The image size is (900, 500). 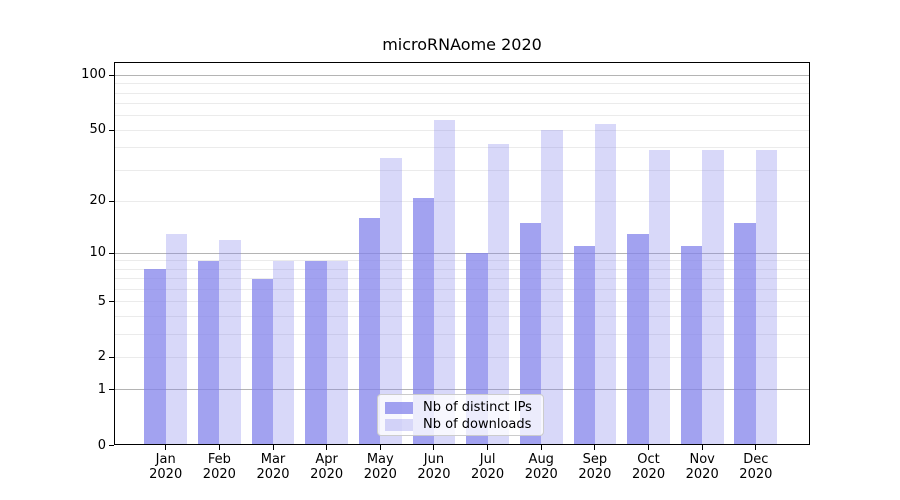 What do you see at coordinates (219, 459) in the screenshot?
I see `x-tick-month: Feb` at bounding box center [219, 459].